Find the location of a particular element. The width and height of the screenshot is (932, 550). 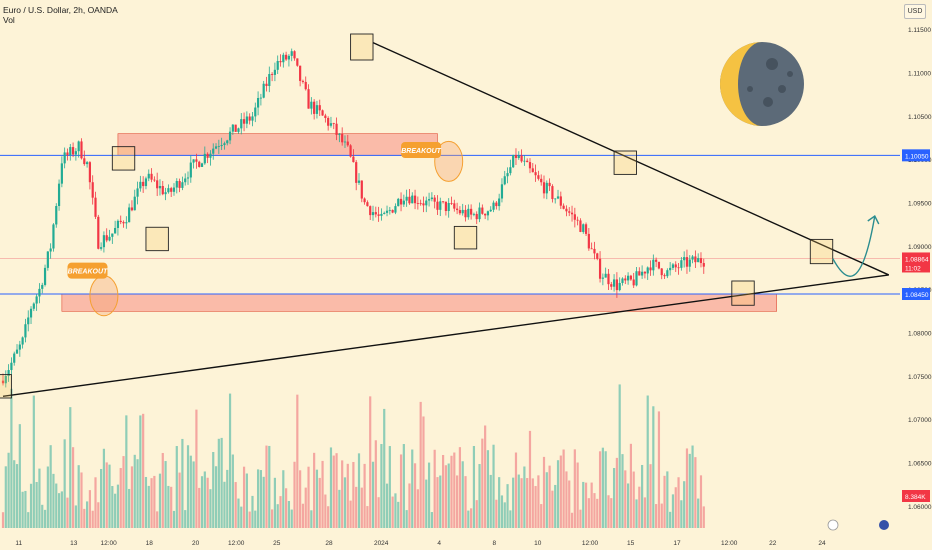

currency-button: USD is located at coordinates (915, 11).